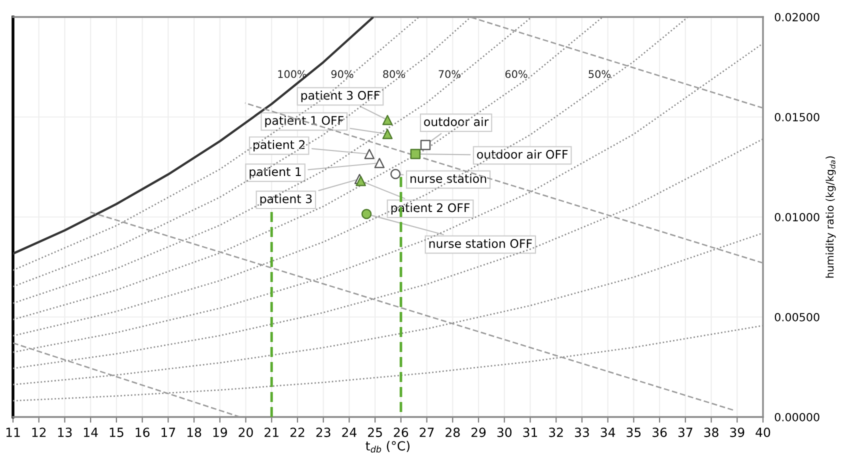  What do you see at coordinates (608, 433) in the screenshot?
I see `x-tick-label: 34` at bounding box center [608, 433].